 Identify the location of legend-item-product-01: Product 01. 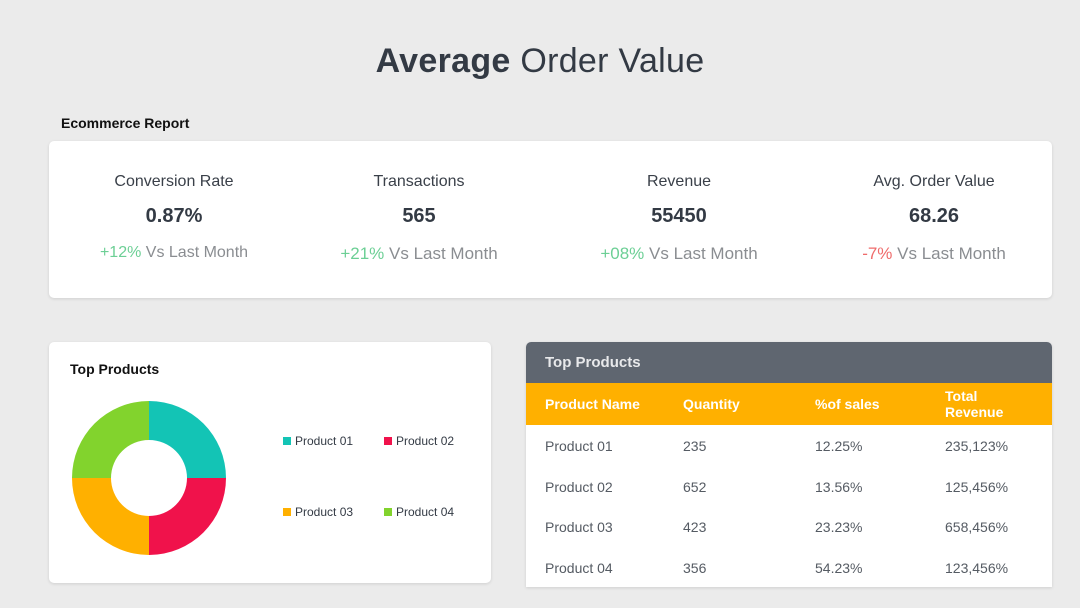
(318, 441).